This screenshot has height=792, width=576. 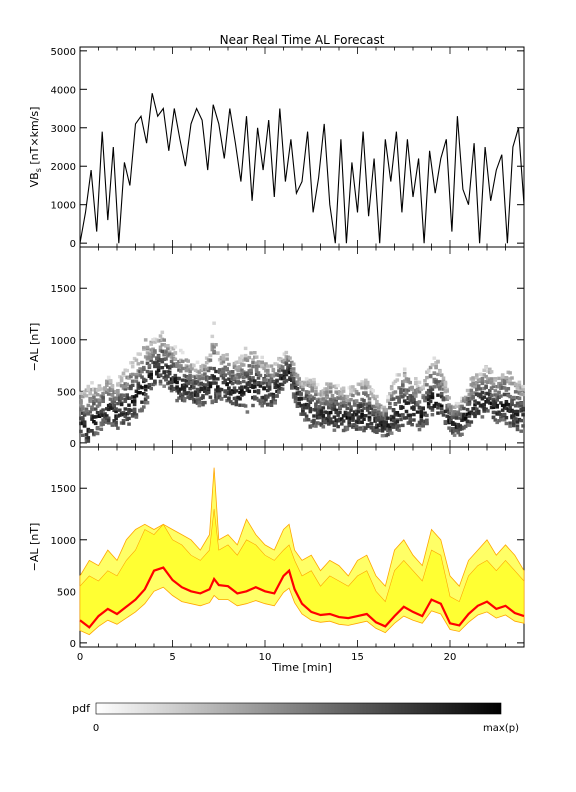 What do you see at coordinates (301, 667) in the screenshot?
I see `x-axis-label: Time [min]` at bounding box center [301, 667].